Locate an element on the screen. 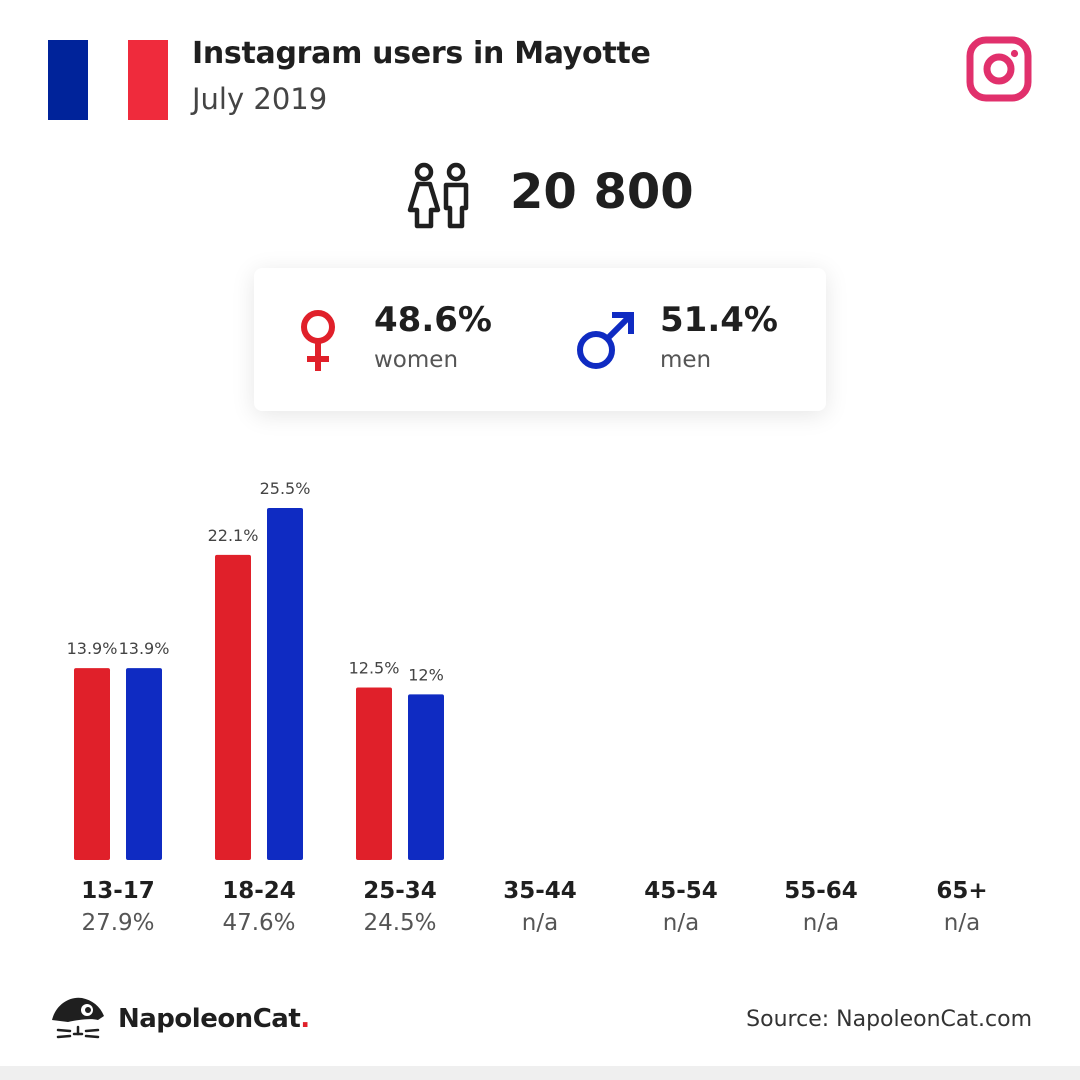  age-share-13-17: 27.9% is located at coordinates (118, 923).